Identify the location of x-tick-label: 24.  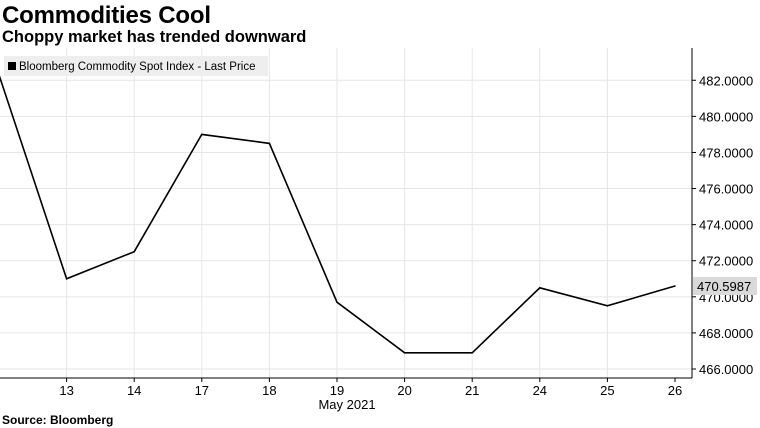
(540, 390).